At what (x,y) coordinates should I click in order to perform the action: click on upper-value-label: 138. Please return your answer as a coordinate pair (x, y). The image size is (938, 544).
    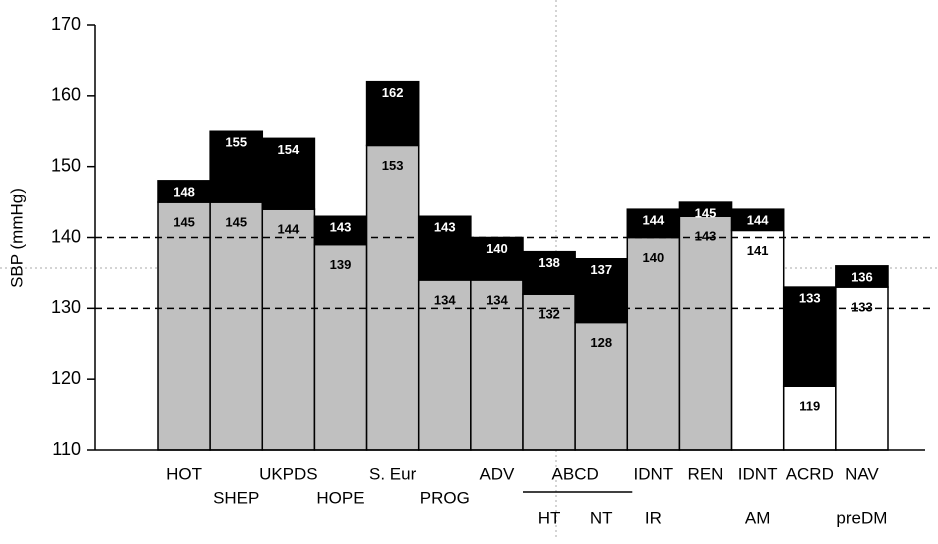
    Looking at the image, I should click on (549, 262).